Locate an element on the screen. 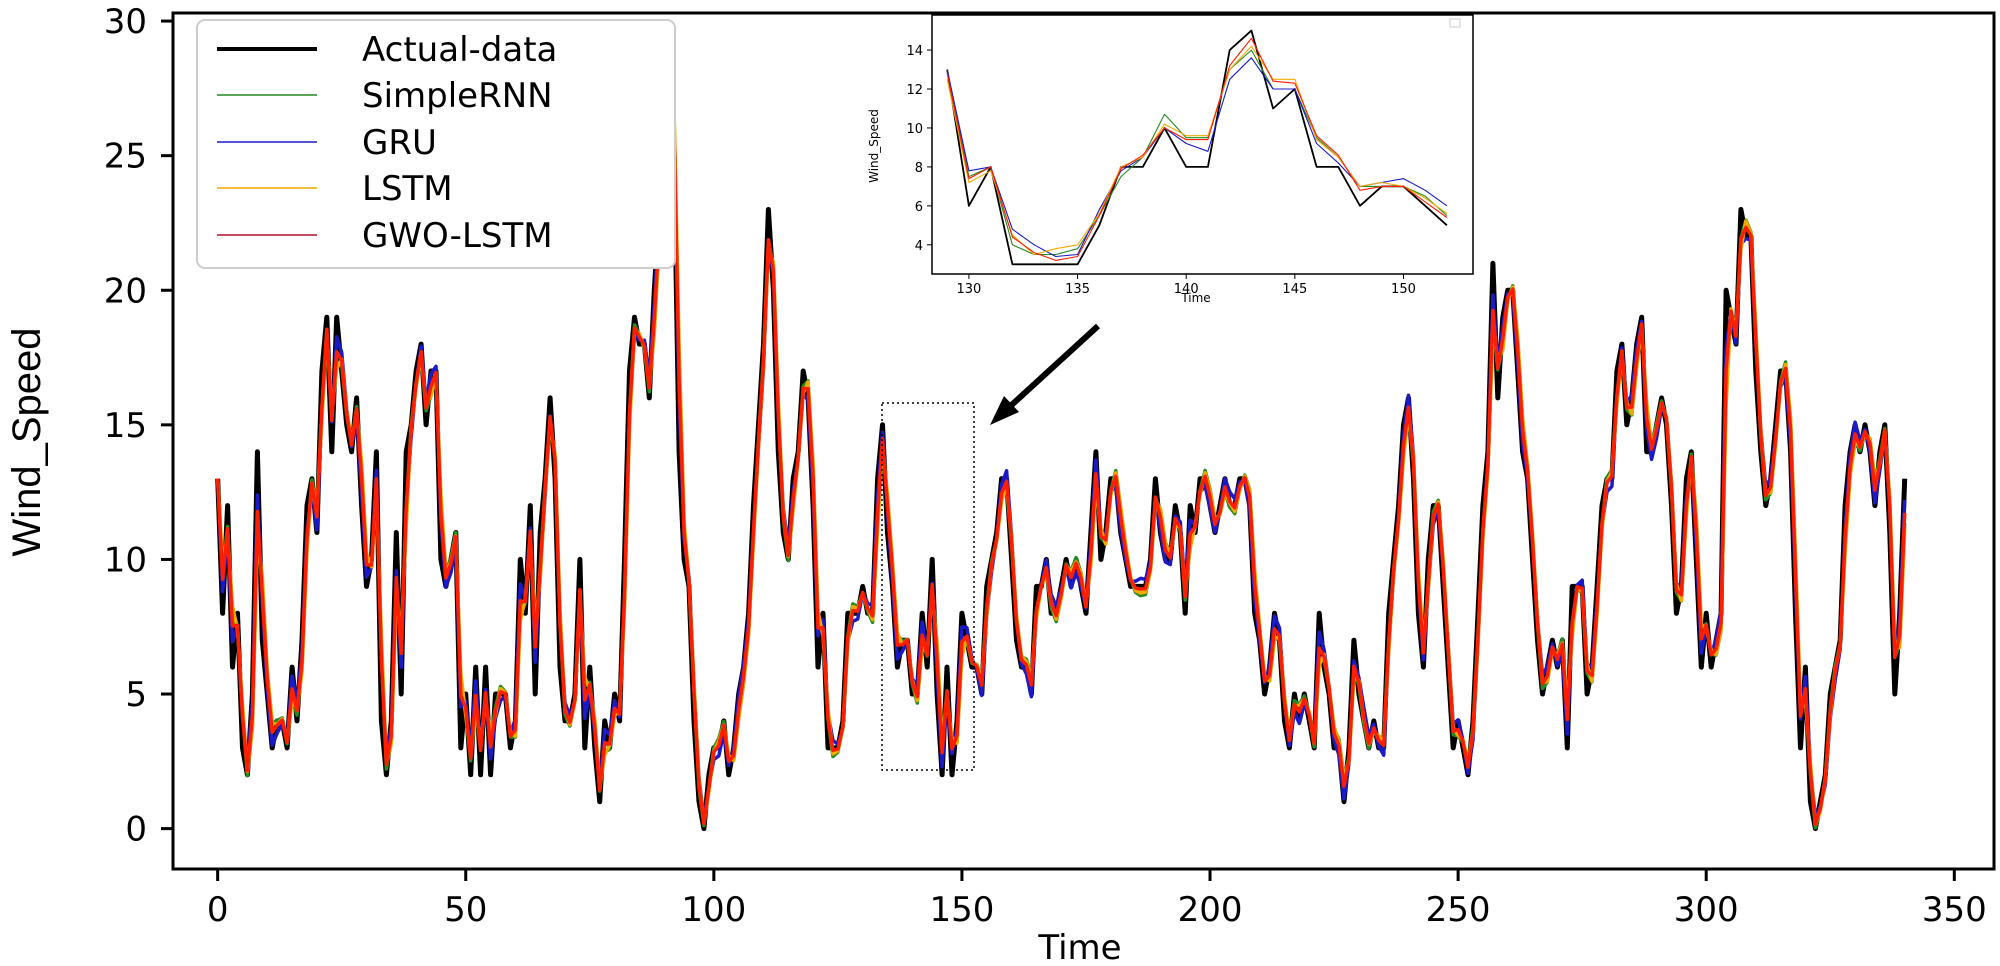  y-tick-label: 0 is located at coordinates (136, 830).